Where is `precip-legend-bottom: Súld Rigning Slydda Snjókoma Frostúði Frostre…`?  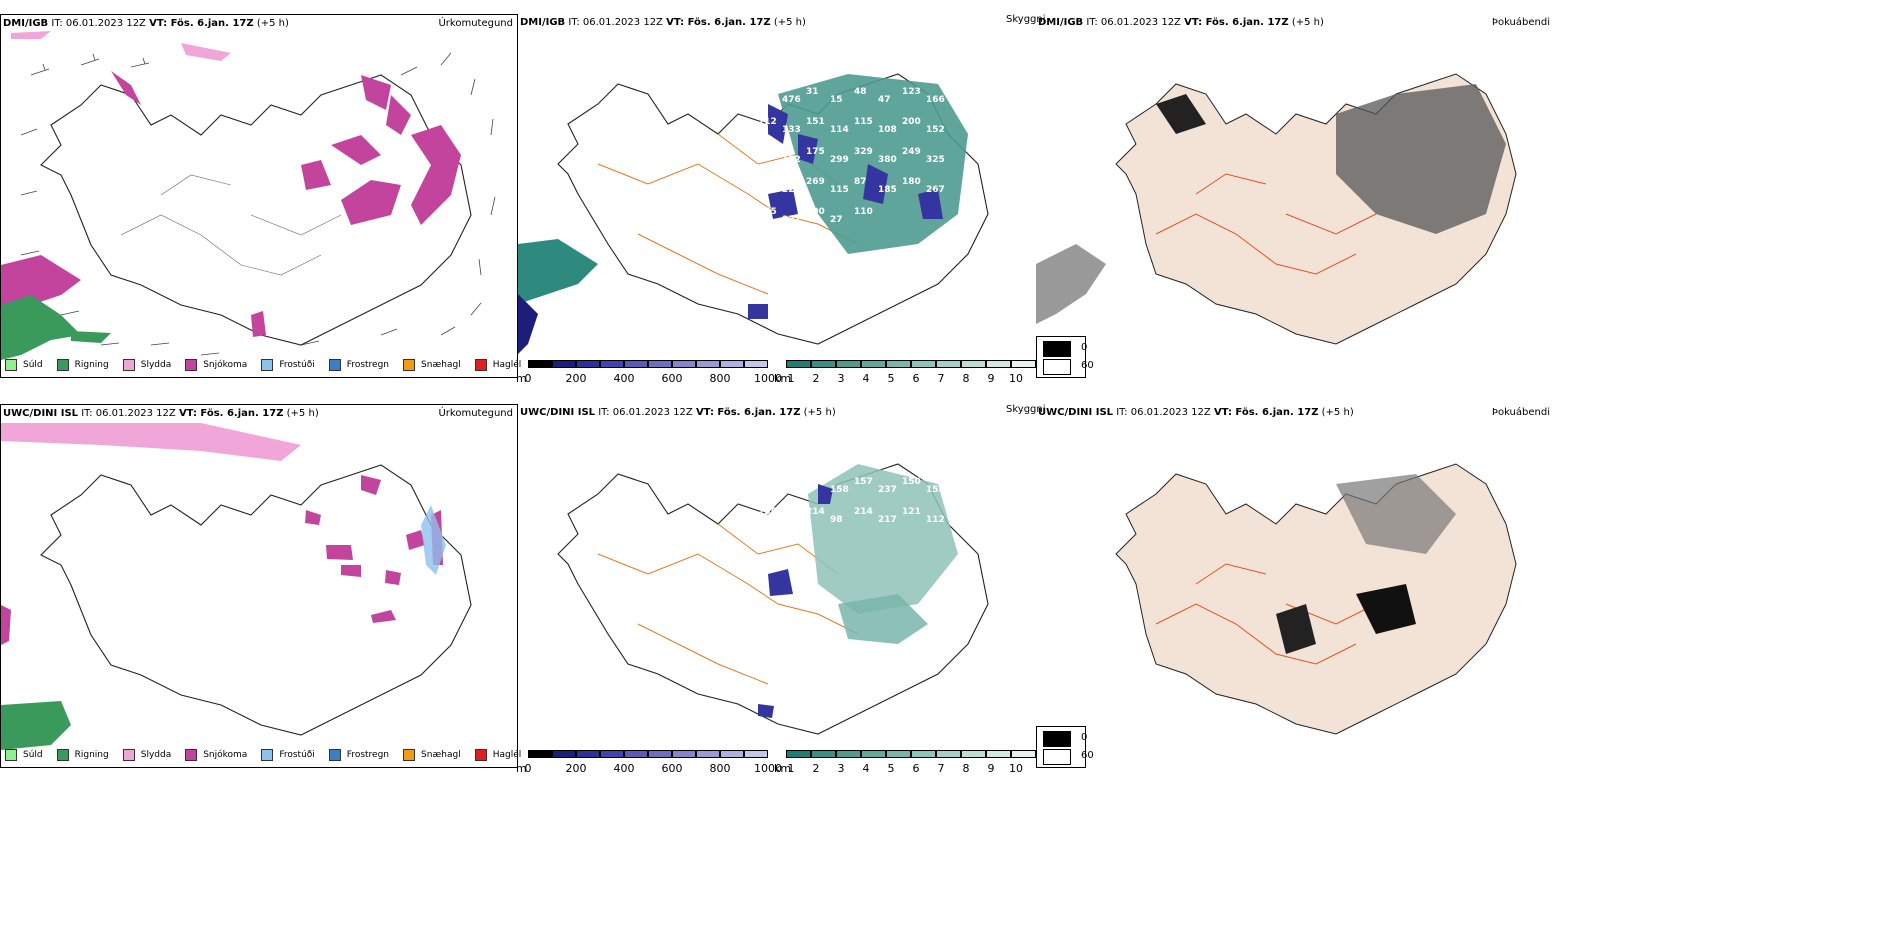 precip-legend-bottom: Súld Rigning Slydda Snjókoma Frostúði Frostre… is located at coordinates (270, 755).